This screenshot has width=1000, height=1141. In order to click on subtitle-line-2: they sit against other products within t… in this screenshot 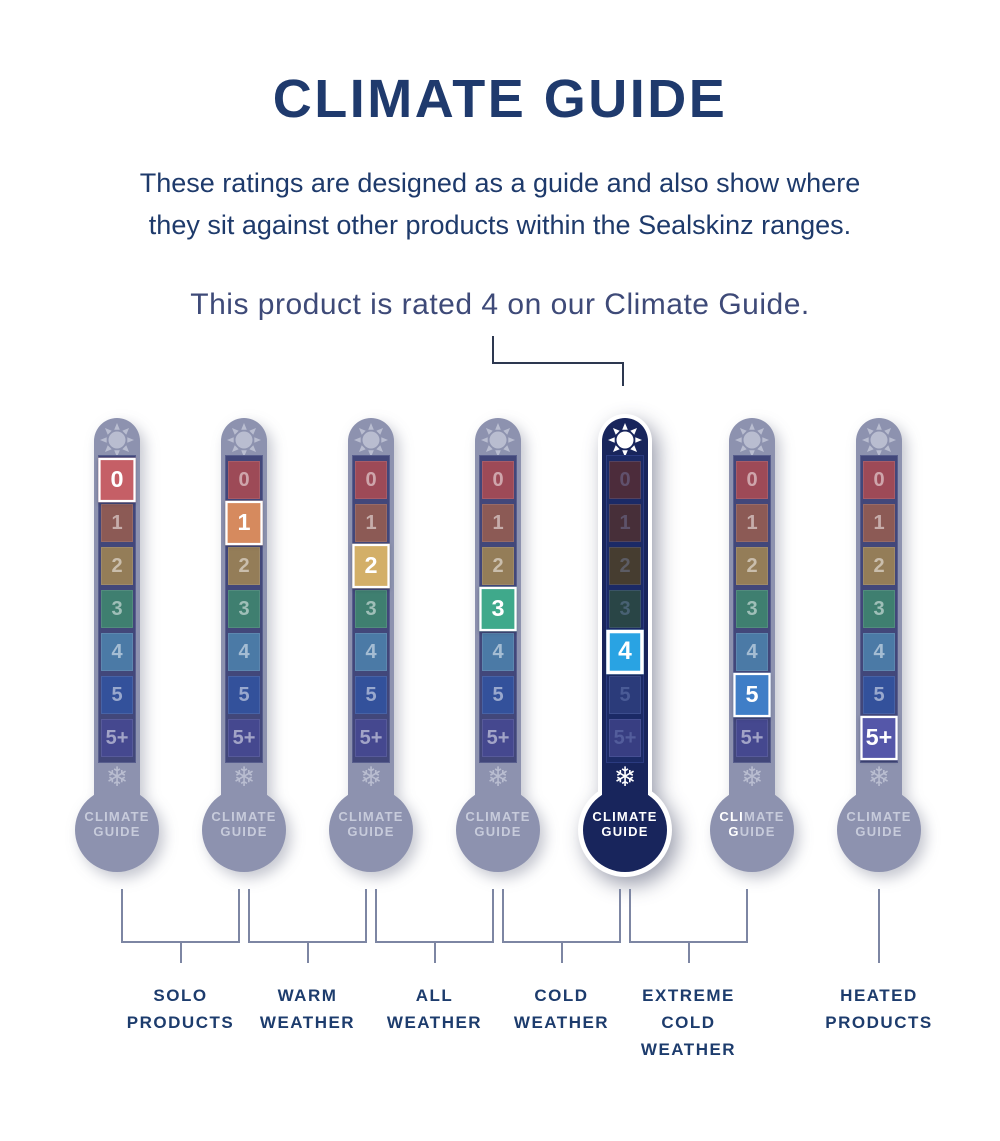, I will do `click(500, 225)`.